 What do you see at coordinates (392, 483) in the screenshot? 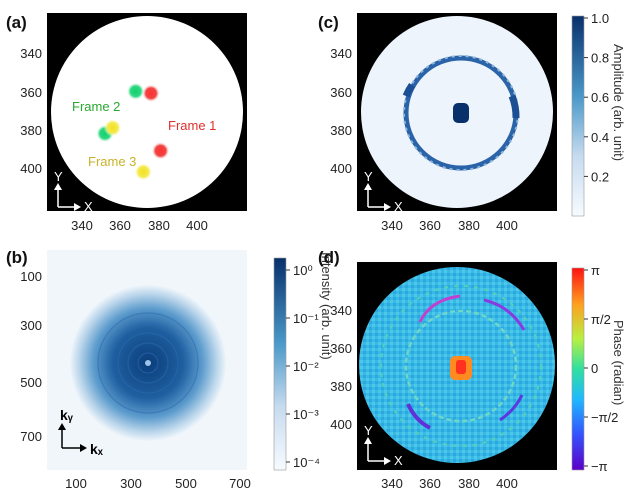
I see `panel-d-xtick: 340` at bounding box center [392, 483].